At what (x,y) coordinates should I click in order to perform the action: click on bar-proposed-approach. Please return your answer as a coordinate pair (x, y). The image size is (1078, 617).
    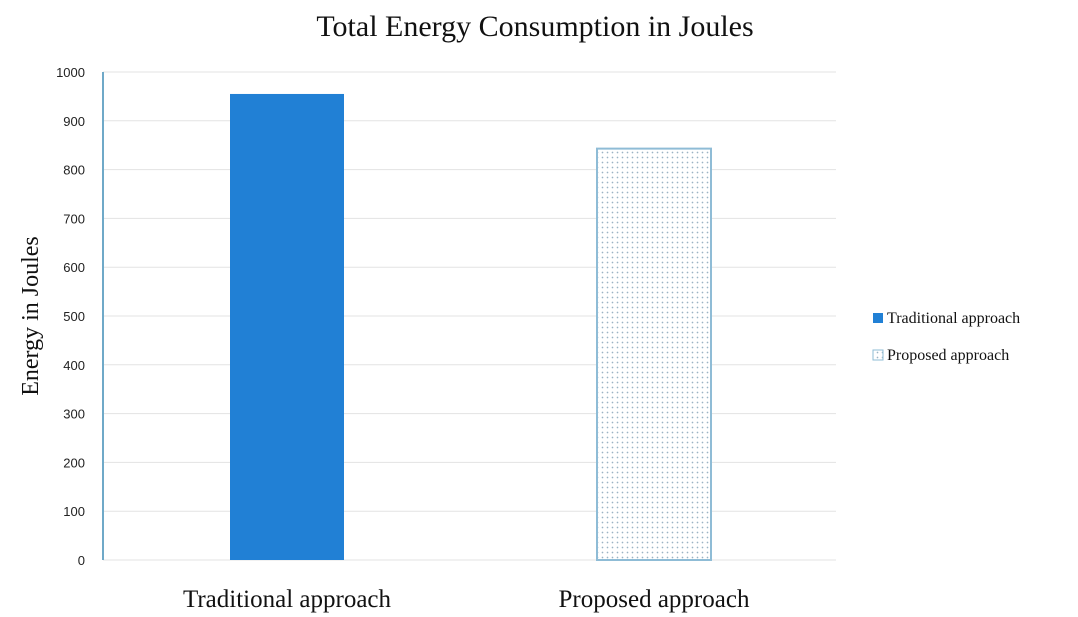
    Looking at the image, I should click on (654, 354).